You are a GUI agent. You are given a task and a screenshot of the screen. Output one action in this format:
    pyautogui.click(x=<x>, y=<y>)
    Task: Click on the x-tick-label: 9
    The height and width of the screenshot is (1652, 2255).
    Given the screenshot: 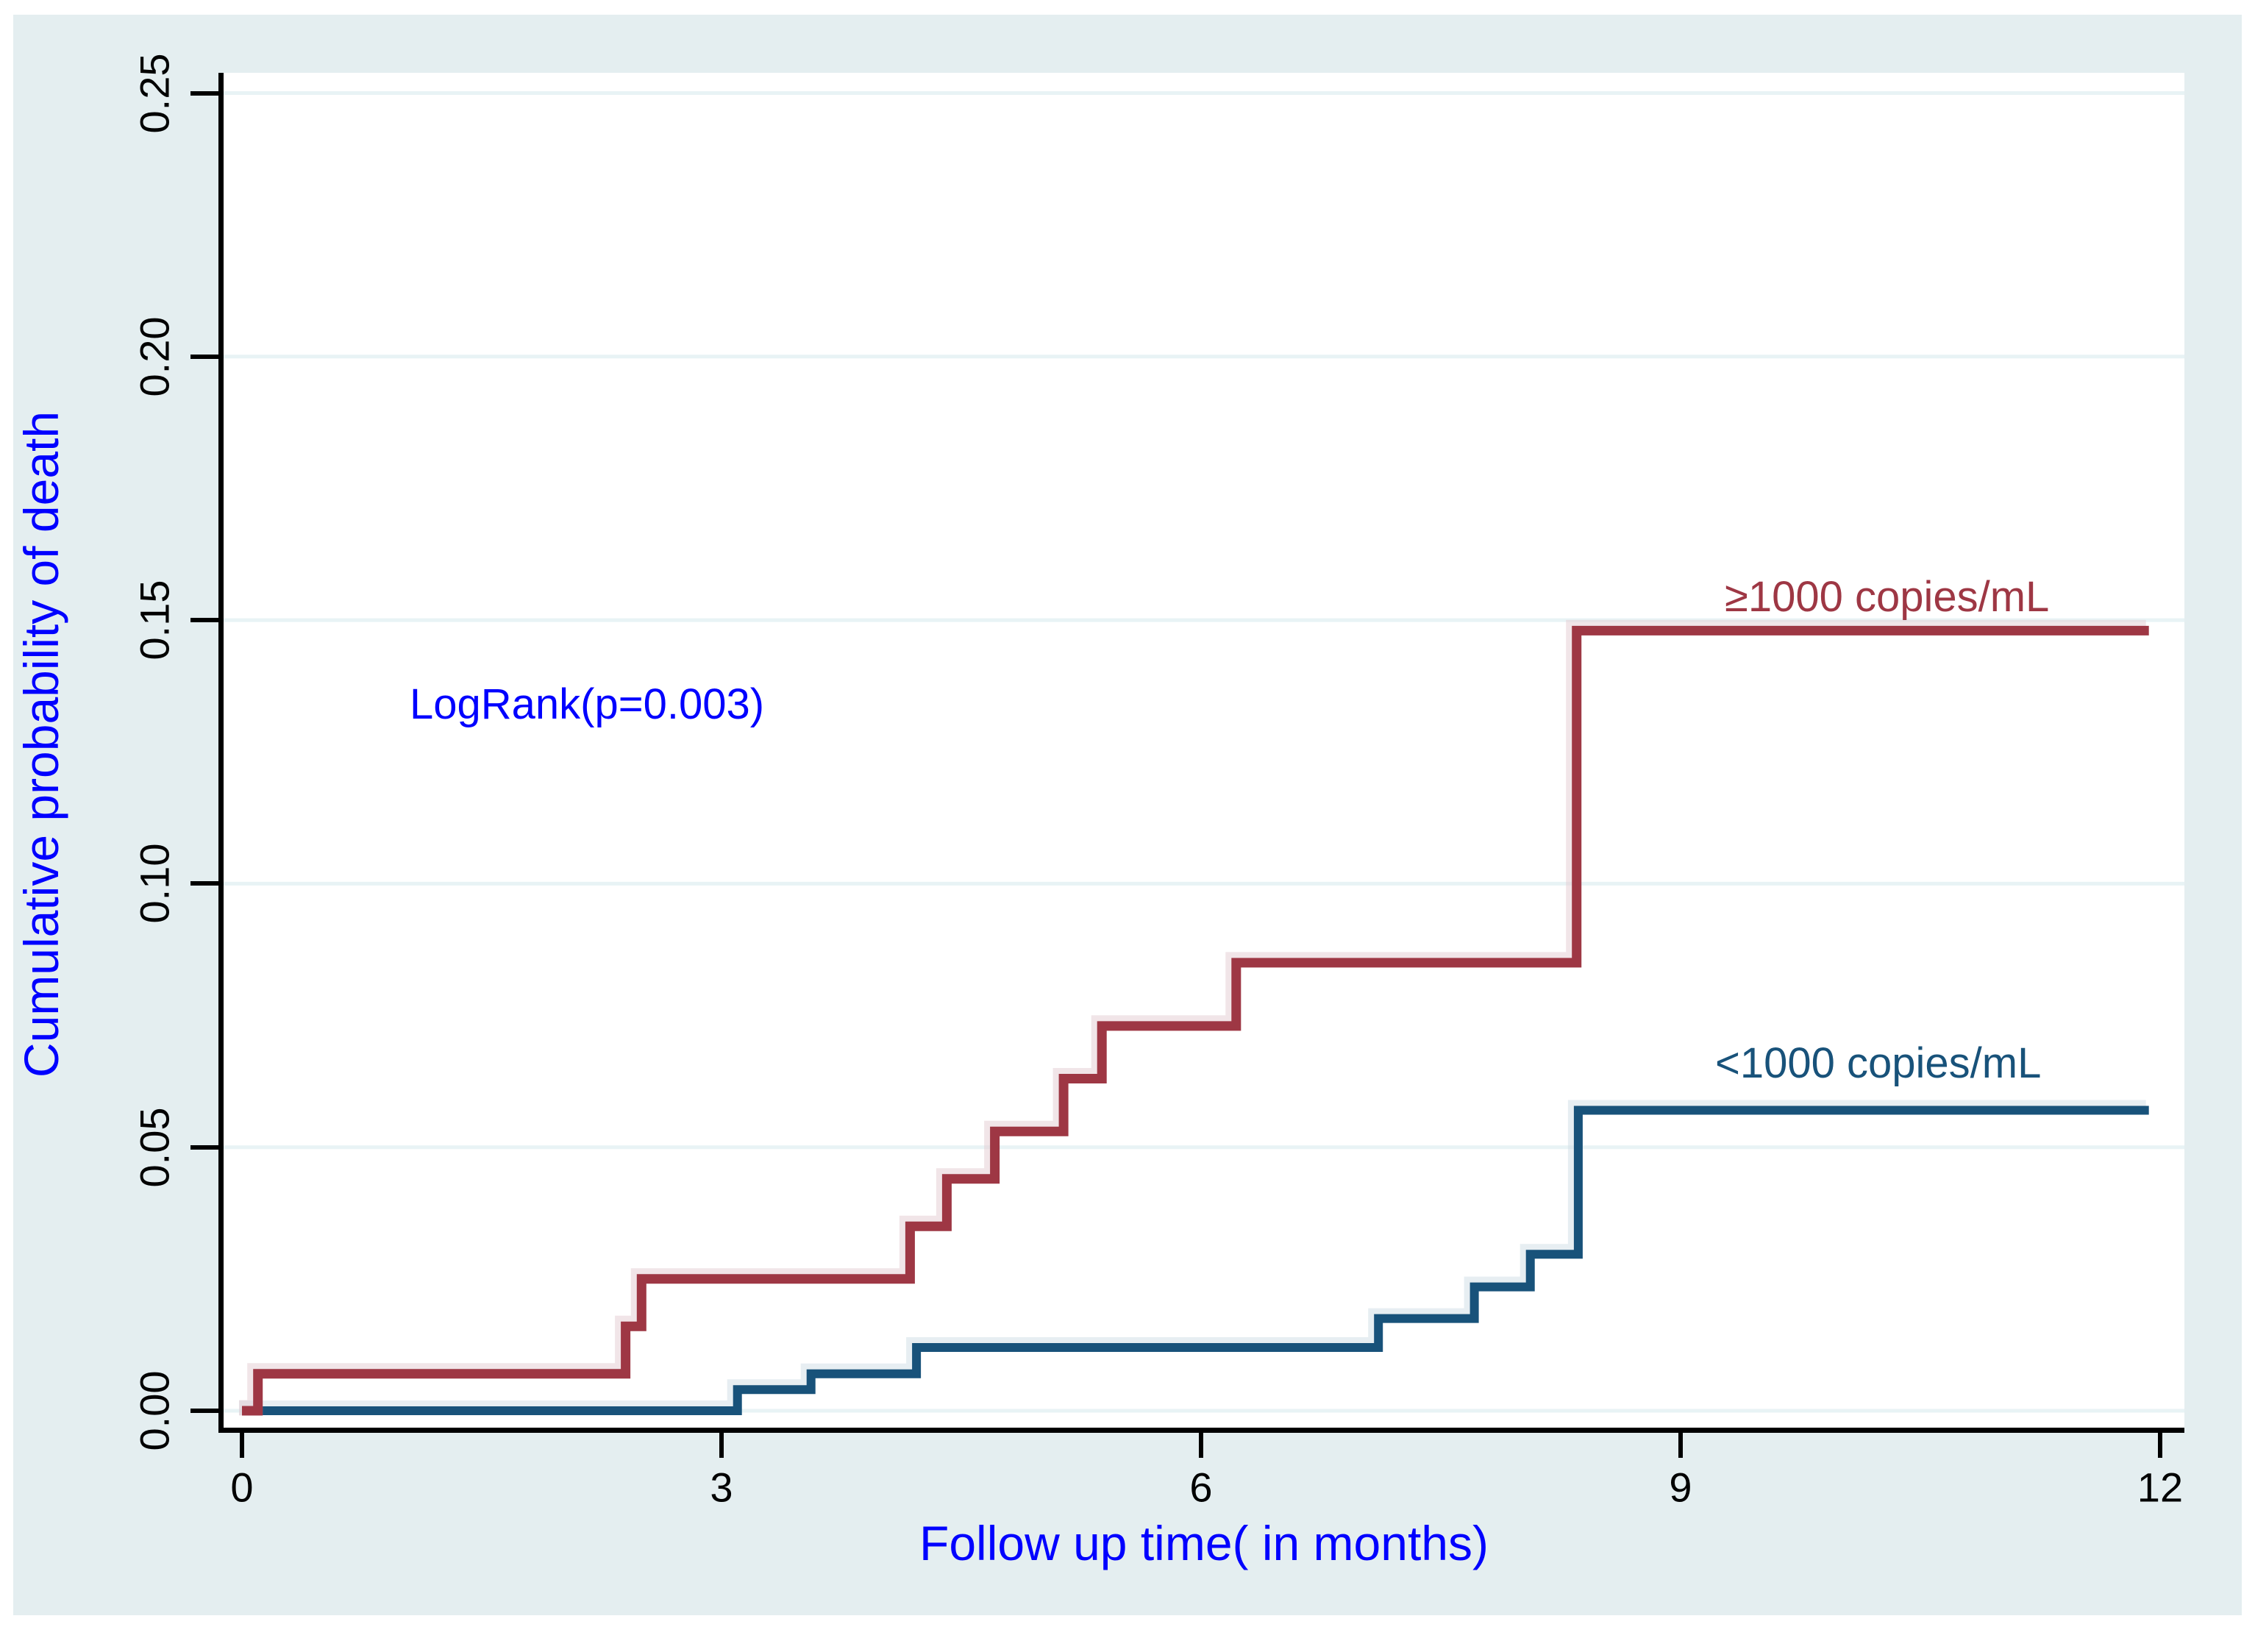 What is the action you would take?
    pyautogui.click(x=1681, y=1487)
    